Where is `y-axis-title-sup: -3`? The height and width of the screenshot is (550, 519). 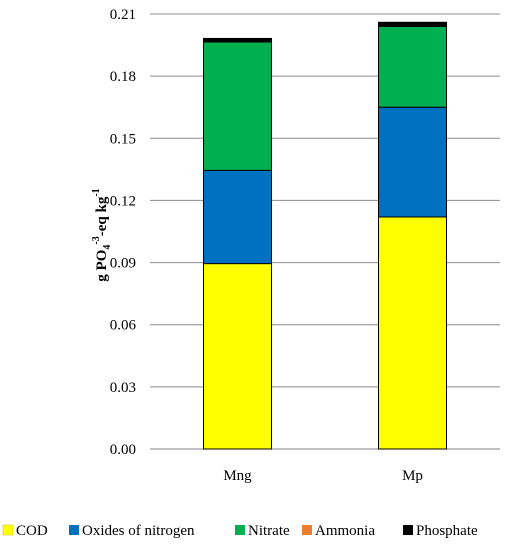
y-axis-title-sup: -3 is located at coordinates (96, 240).